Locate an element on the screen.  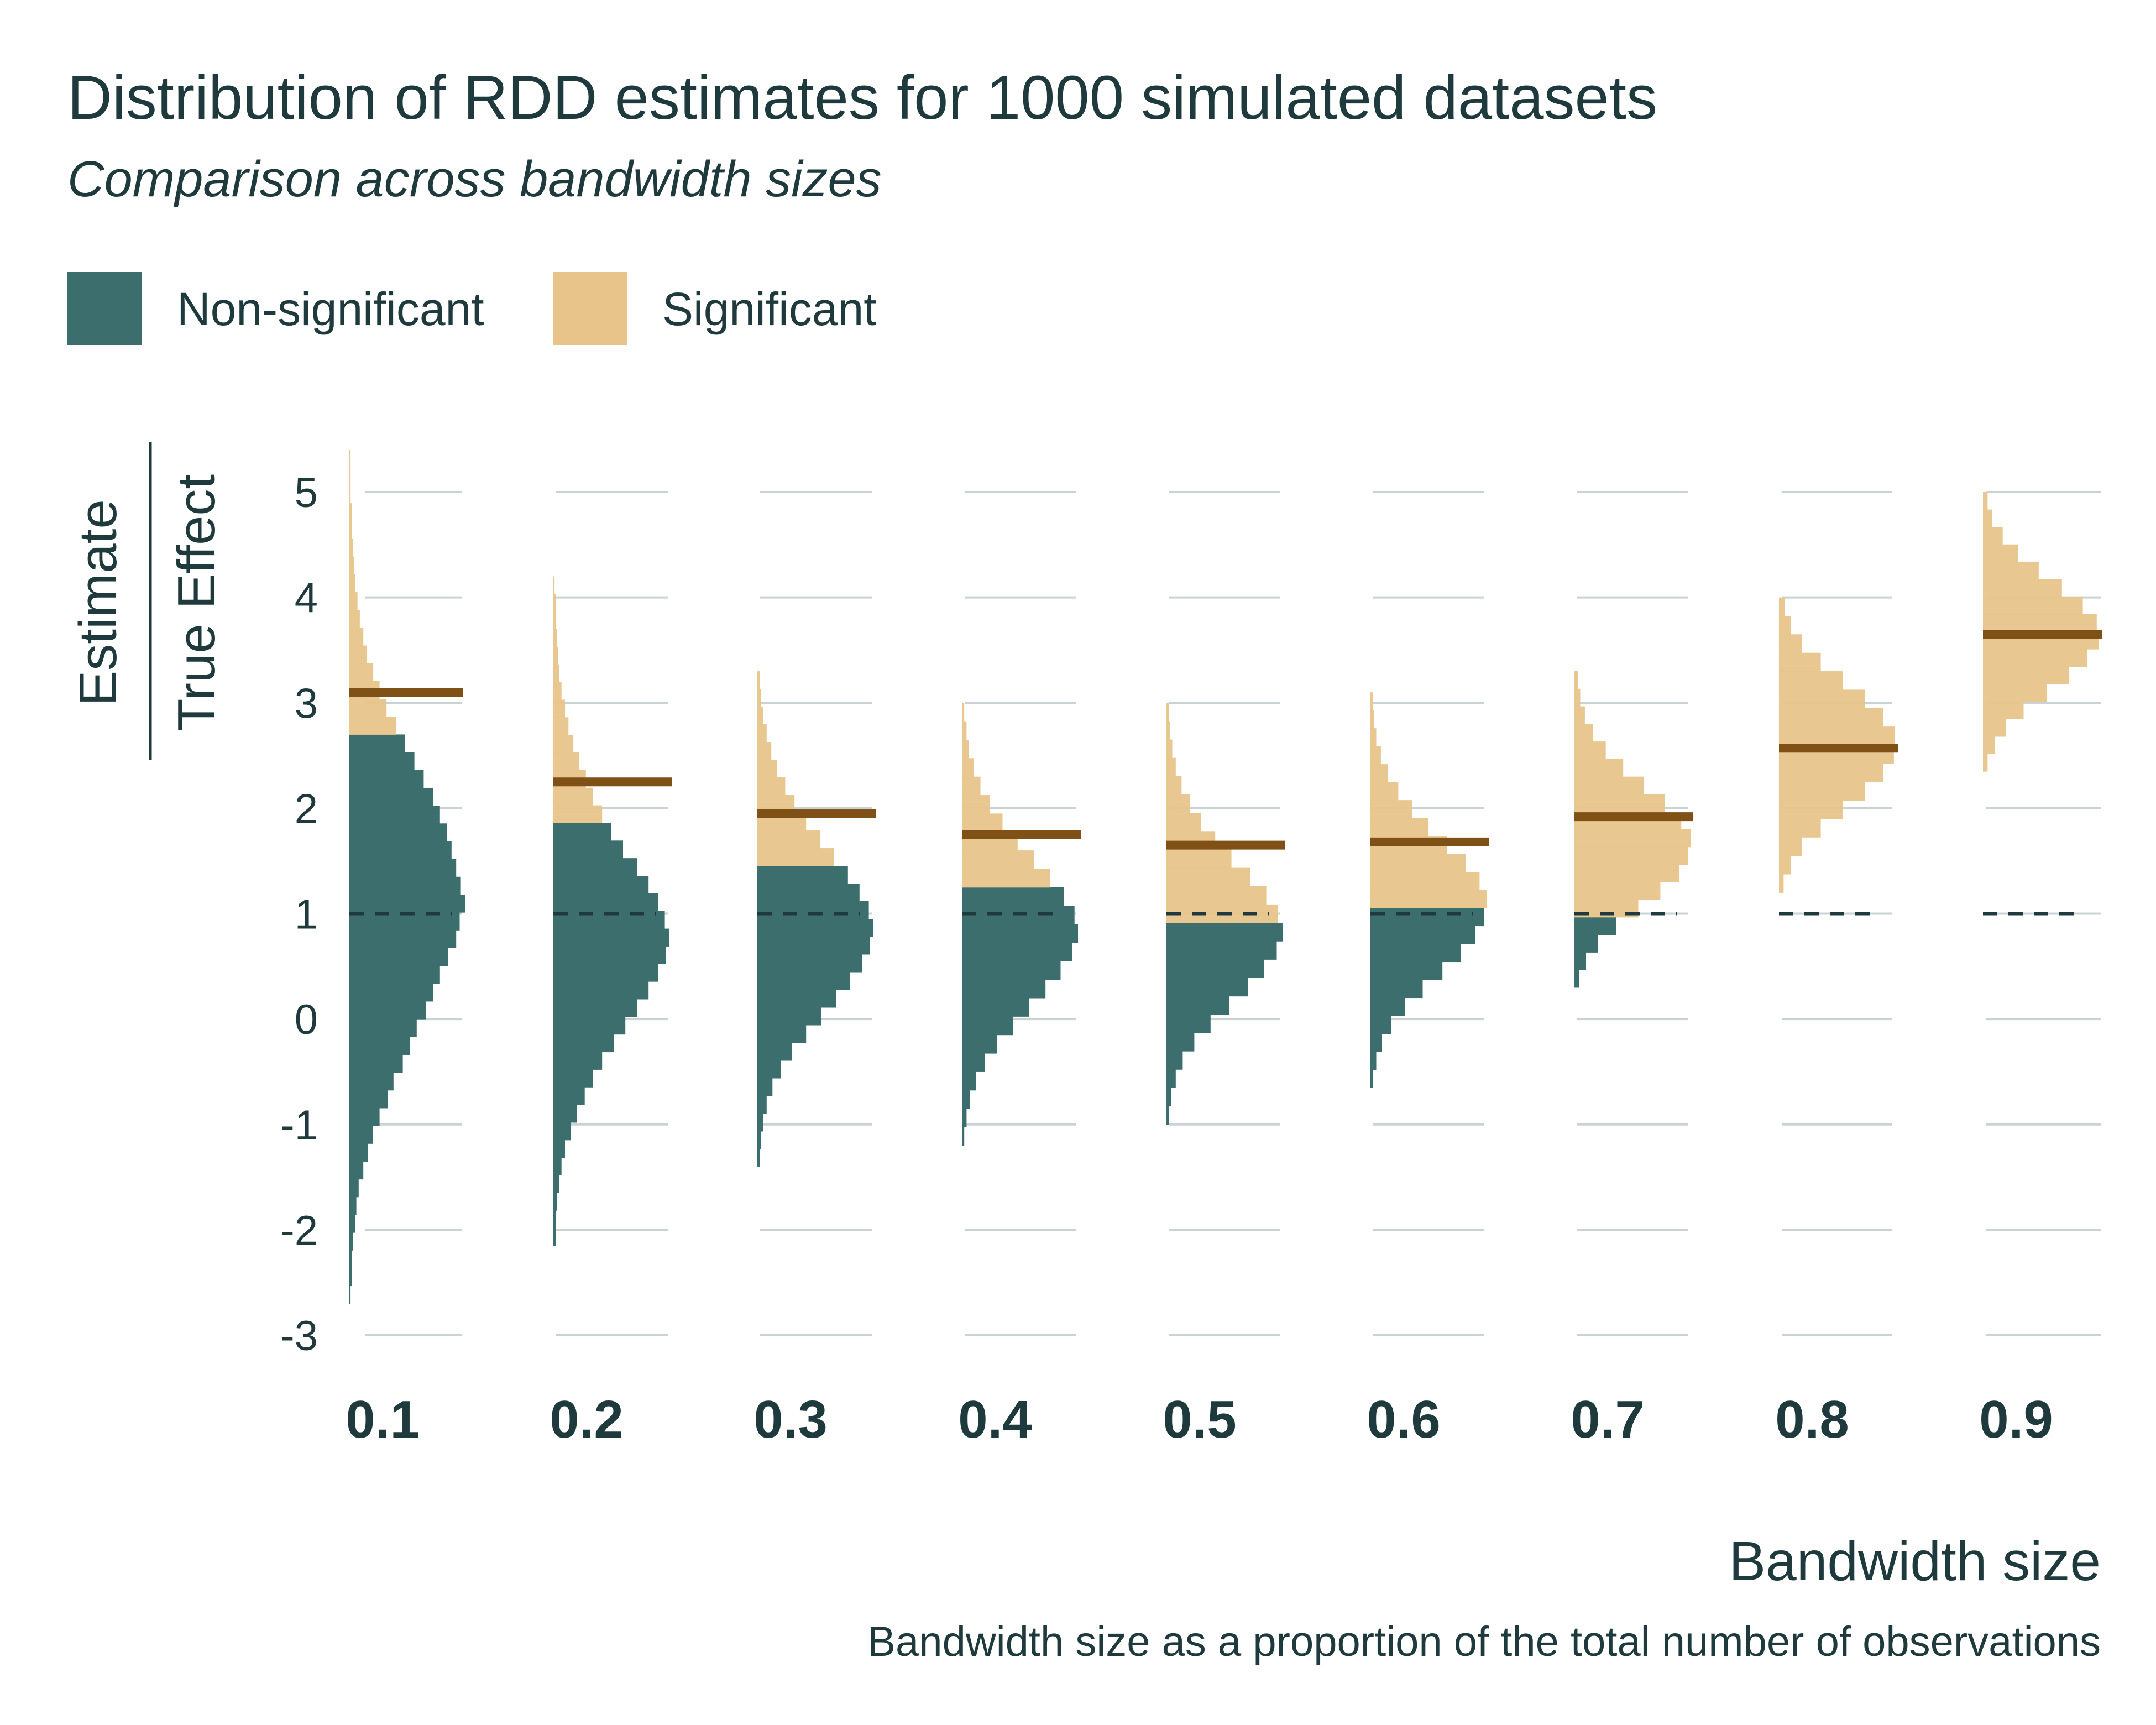
y-tick-label: -2 is located at coordinates (299, 1230).